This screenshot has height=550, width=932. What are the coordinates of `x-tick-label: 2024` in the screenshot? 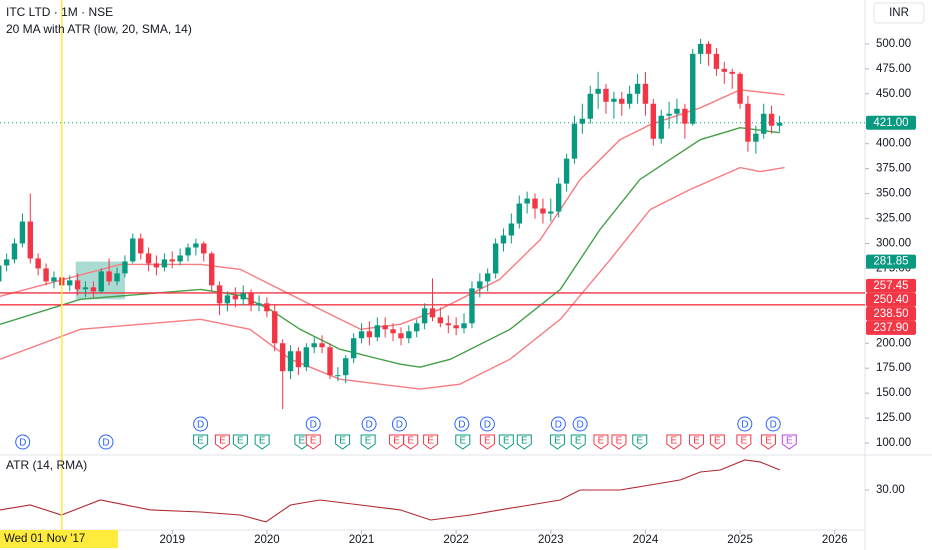 It's located at (646, 540).